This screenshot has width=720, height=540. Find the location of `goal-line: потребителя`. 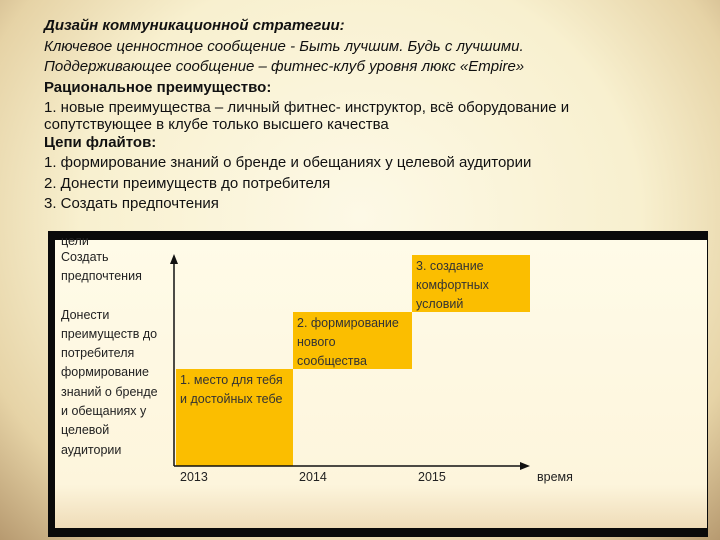

goal-line: потребителя is located at coordinates (98, 353).